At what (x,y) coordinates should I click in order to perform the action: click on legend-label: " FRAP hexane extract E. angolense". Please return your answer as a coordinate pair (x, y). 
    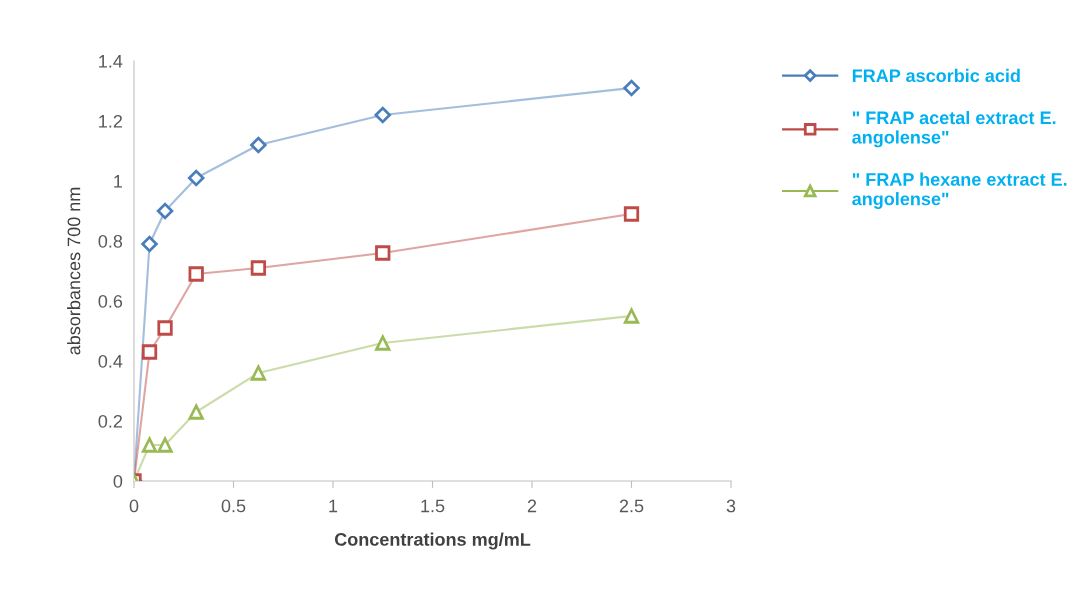
    Looking at the image, I should click on (959, 190).